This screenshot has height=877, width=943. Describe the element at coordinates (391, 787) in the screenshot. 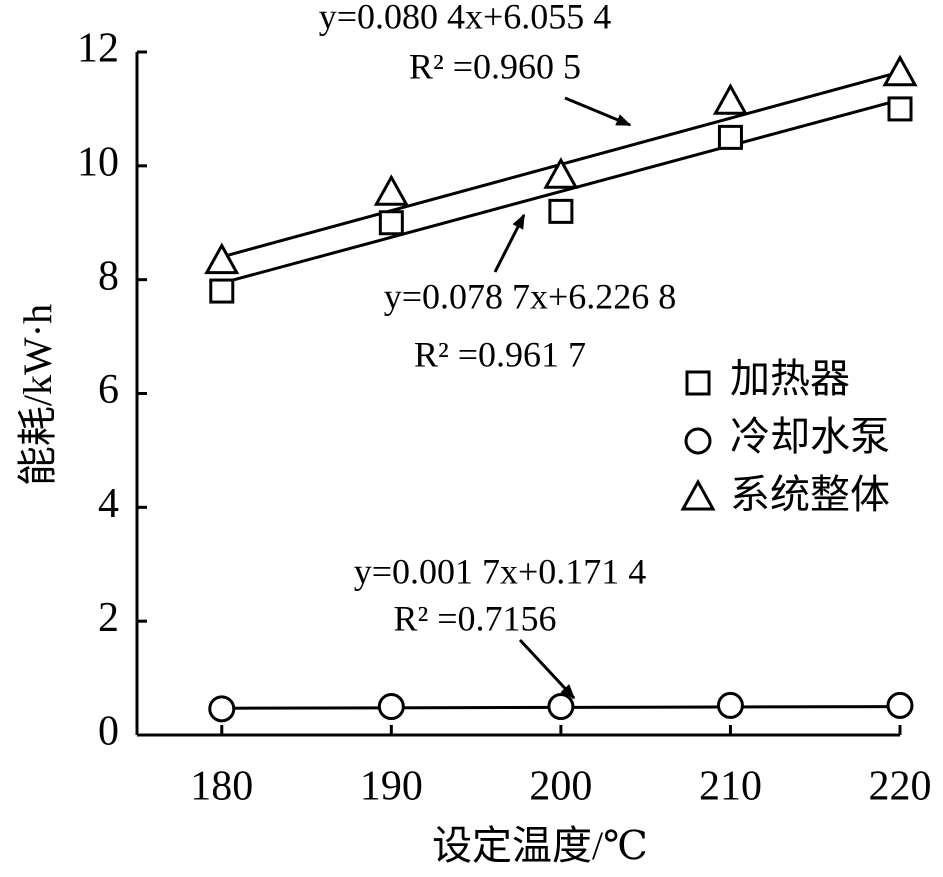

I see `x-tick-label: 190` at that location.